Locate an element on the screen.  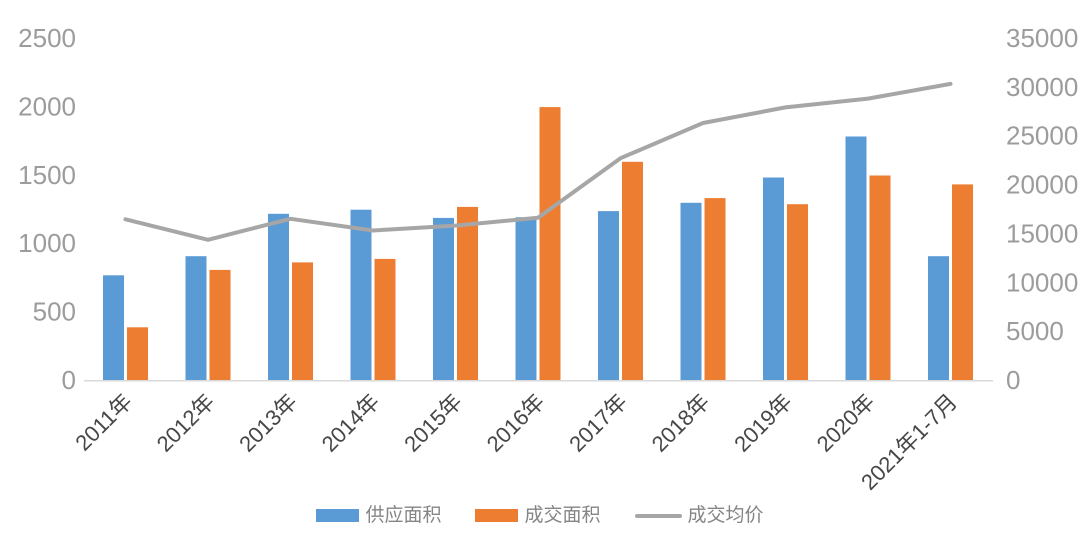
legend-item-supply-area: 供应面积 is located at coordinates (378, 515).